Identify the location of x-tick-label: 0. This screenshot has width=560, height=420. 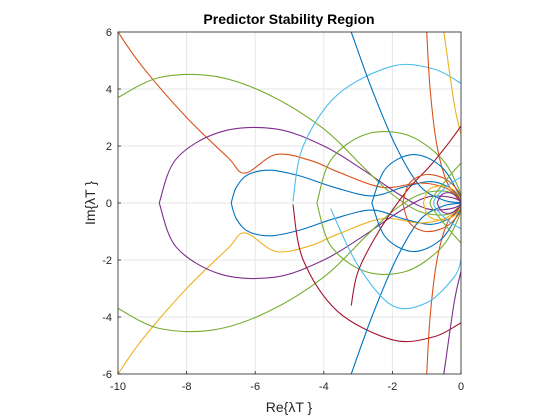
(461, 387).